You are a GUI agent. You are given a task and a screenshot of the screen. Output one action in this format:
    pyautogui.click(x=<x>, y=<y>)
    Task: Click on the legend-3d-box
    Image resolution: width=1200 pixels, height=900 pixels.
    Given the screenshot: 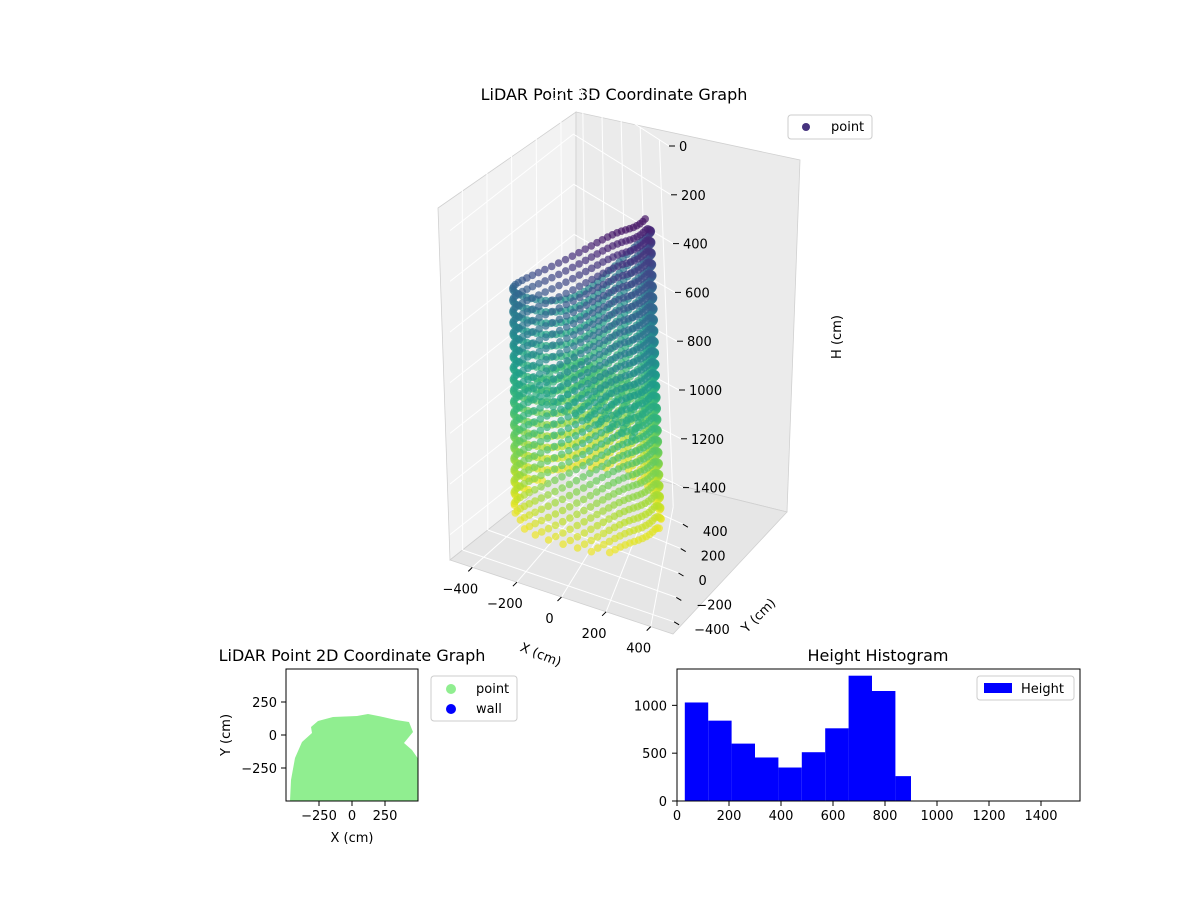 What is the action you would take?
    pyautogui.click(x=830, y=127)
    